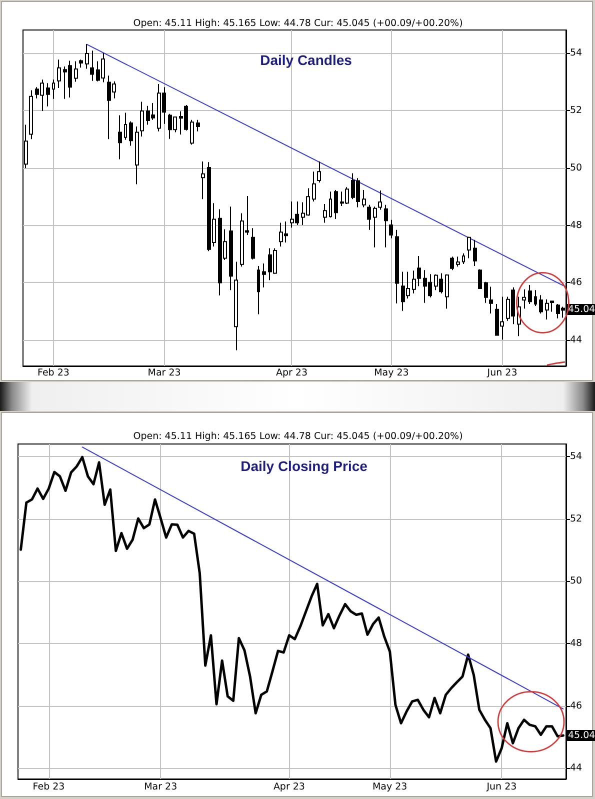 This screenshot has width=595, height=799. Describe the element at coordinates (304, 466) in the screenshot. I see `text: Daily Closing Price` at that location.